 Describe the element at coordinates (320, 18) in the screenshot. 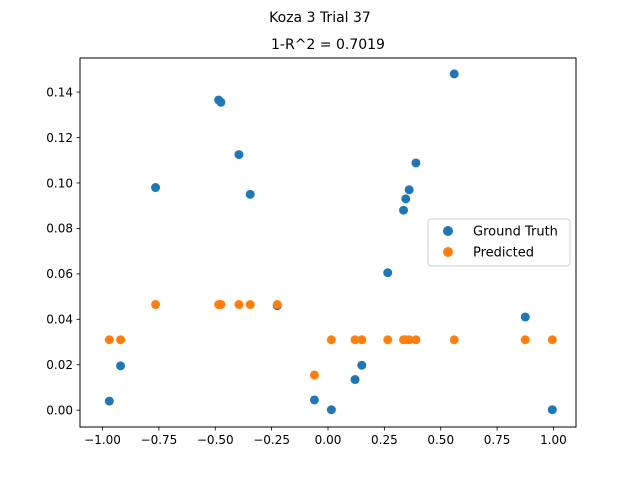

I see `figure-suptitle: Koza 3 Trial 37` at that location.